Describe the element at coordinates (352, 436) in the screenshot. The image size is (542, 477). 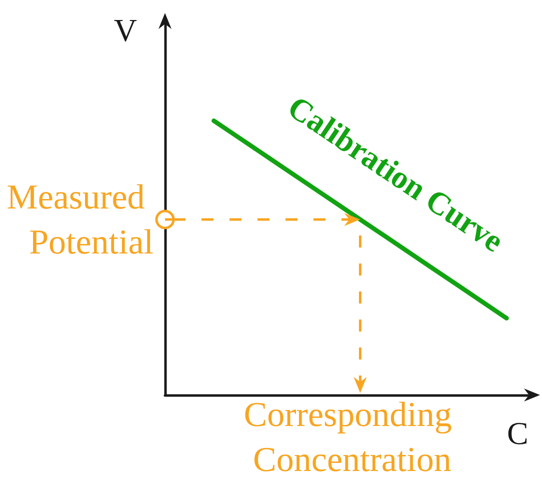
I see `text: Corresponding Concentration` at that location.